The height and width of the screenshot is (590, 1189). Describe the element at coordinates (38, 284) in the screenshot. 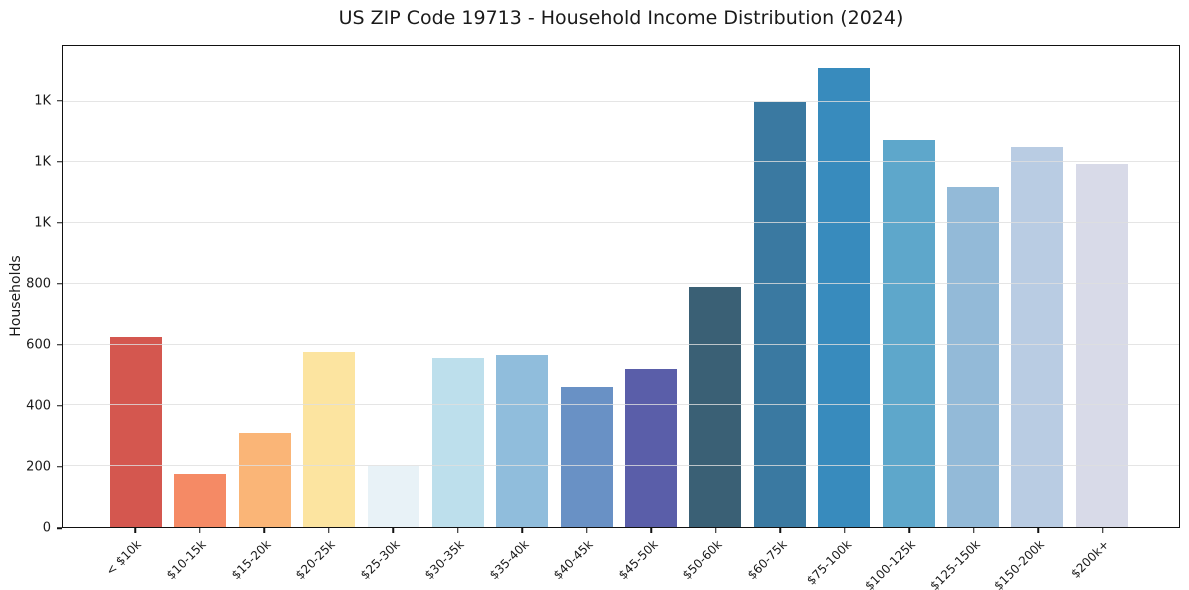

I see `y-tick-label: 800` at that location.